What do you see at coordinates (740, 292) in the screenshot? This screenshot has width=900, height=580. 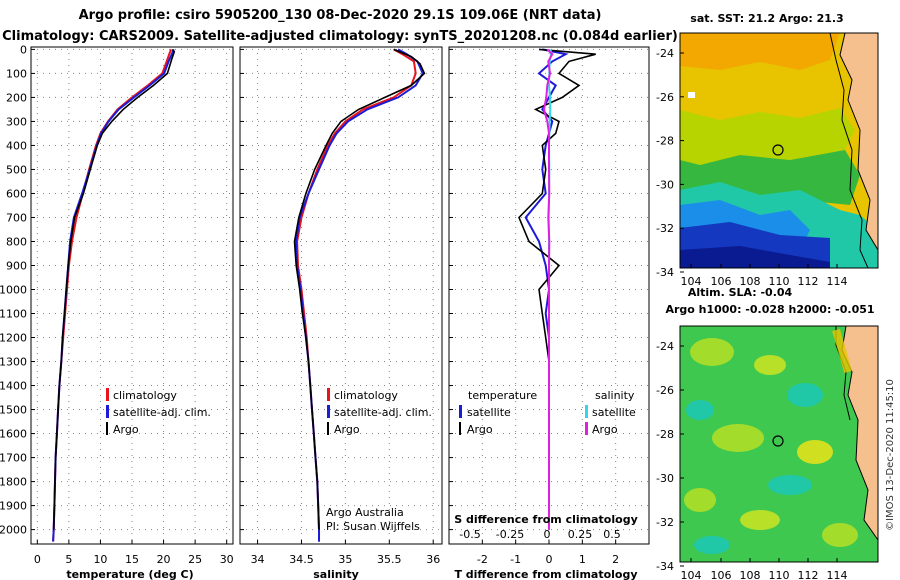 I see `sla-map-title-line1: Altim. SLA: -0.04` at bounding box center [740, 292].